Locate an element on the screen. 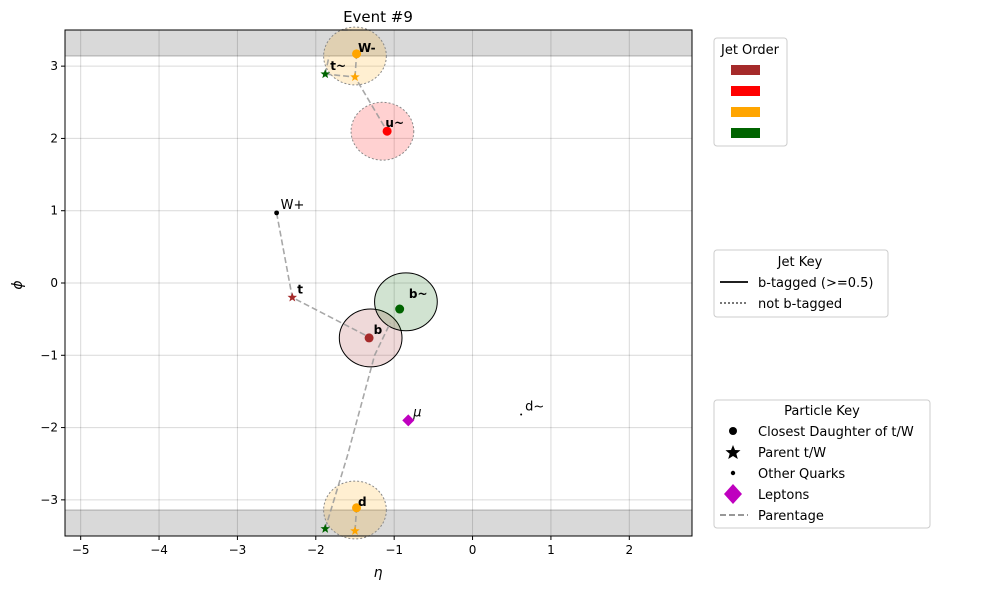 This screenshot has width=990, height=590. legend-jet-key-item-nobtag: not b-tagged is located at coordinates (800, 304).